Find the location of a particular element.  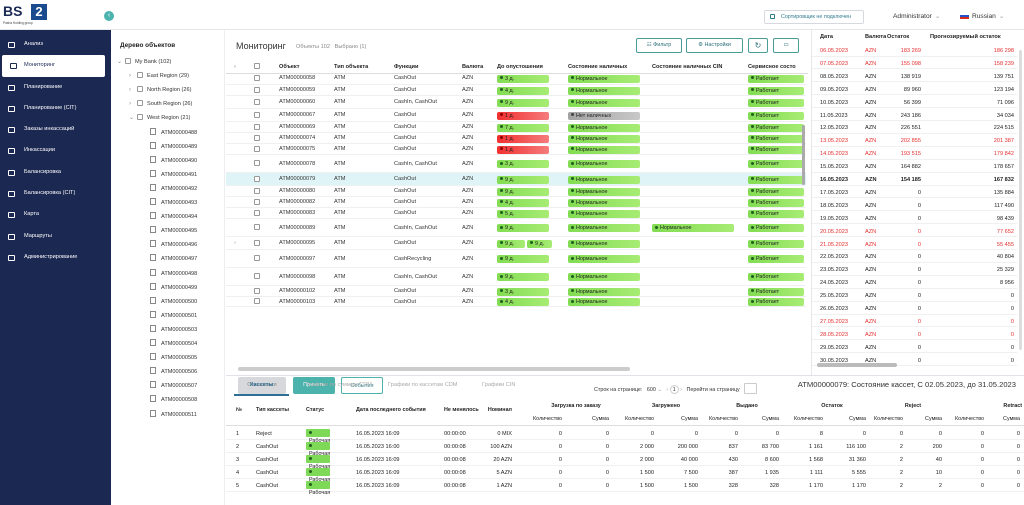

sidebar-item-9: Маршруты is located at coordinates (55, 236).